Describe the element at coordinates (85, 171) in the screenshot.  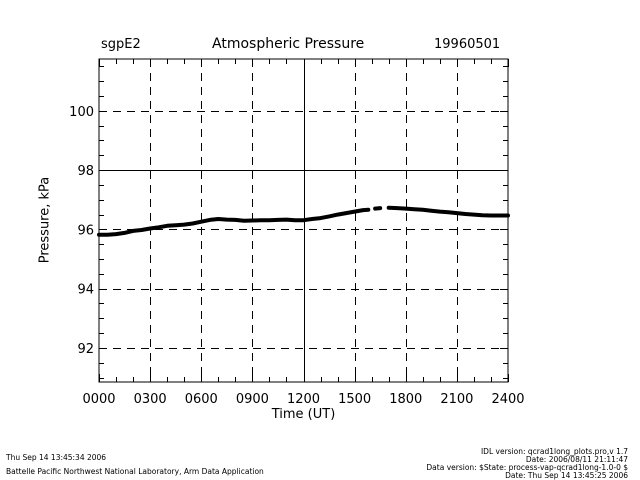
I see `y-tick-label: 98` at that location.